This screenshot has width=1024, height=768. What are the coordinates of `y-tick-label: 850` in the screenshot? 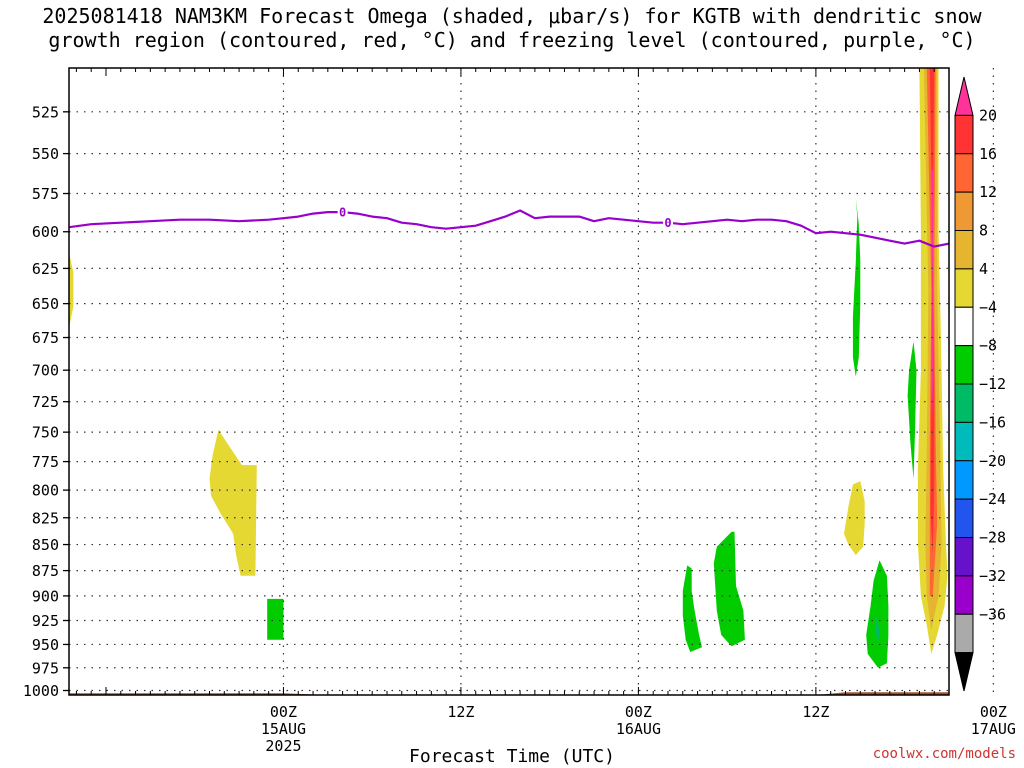 It's located at (45, 545).